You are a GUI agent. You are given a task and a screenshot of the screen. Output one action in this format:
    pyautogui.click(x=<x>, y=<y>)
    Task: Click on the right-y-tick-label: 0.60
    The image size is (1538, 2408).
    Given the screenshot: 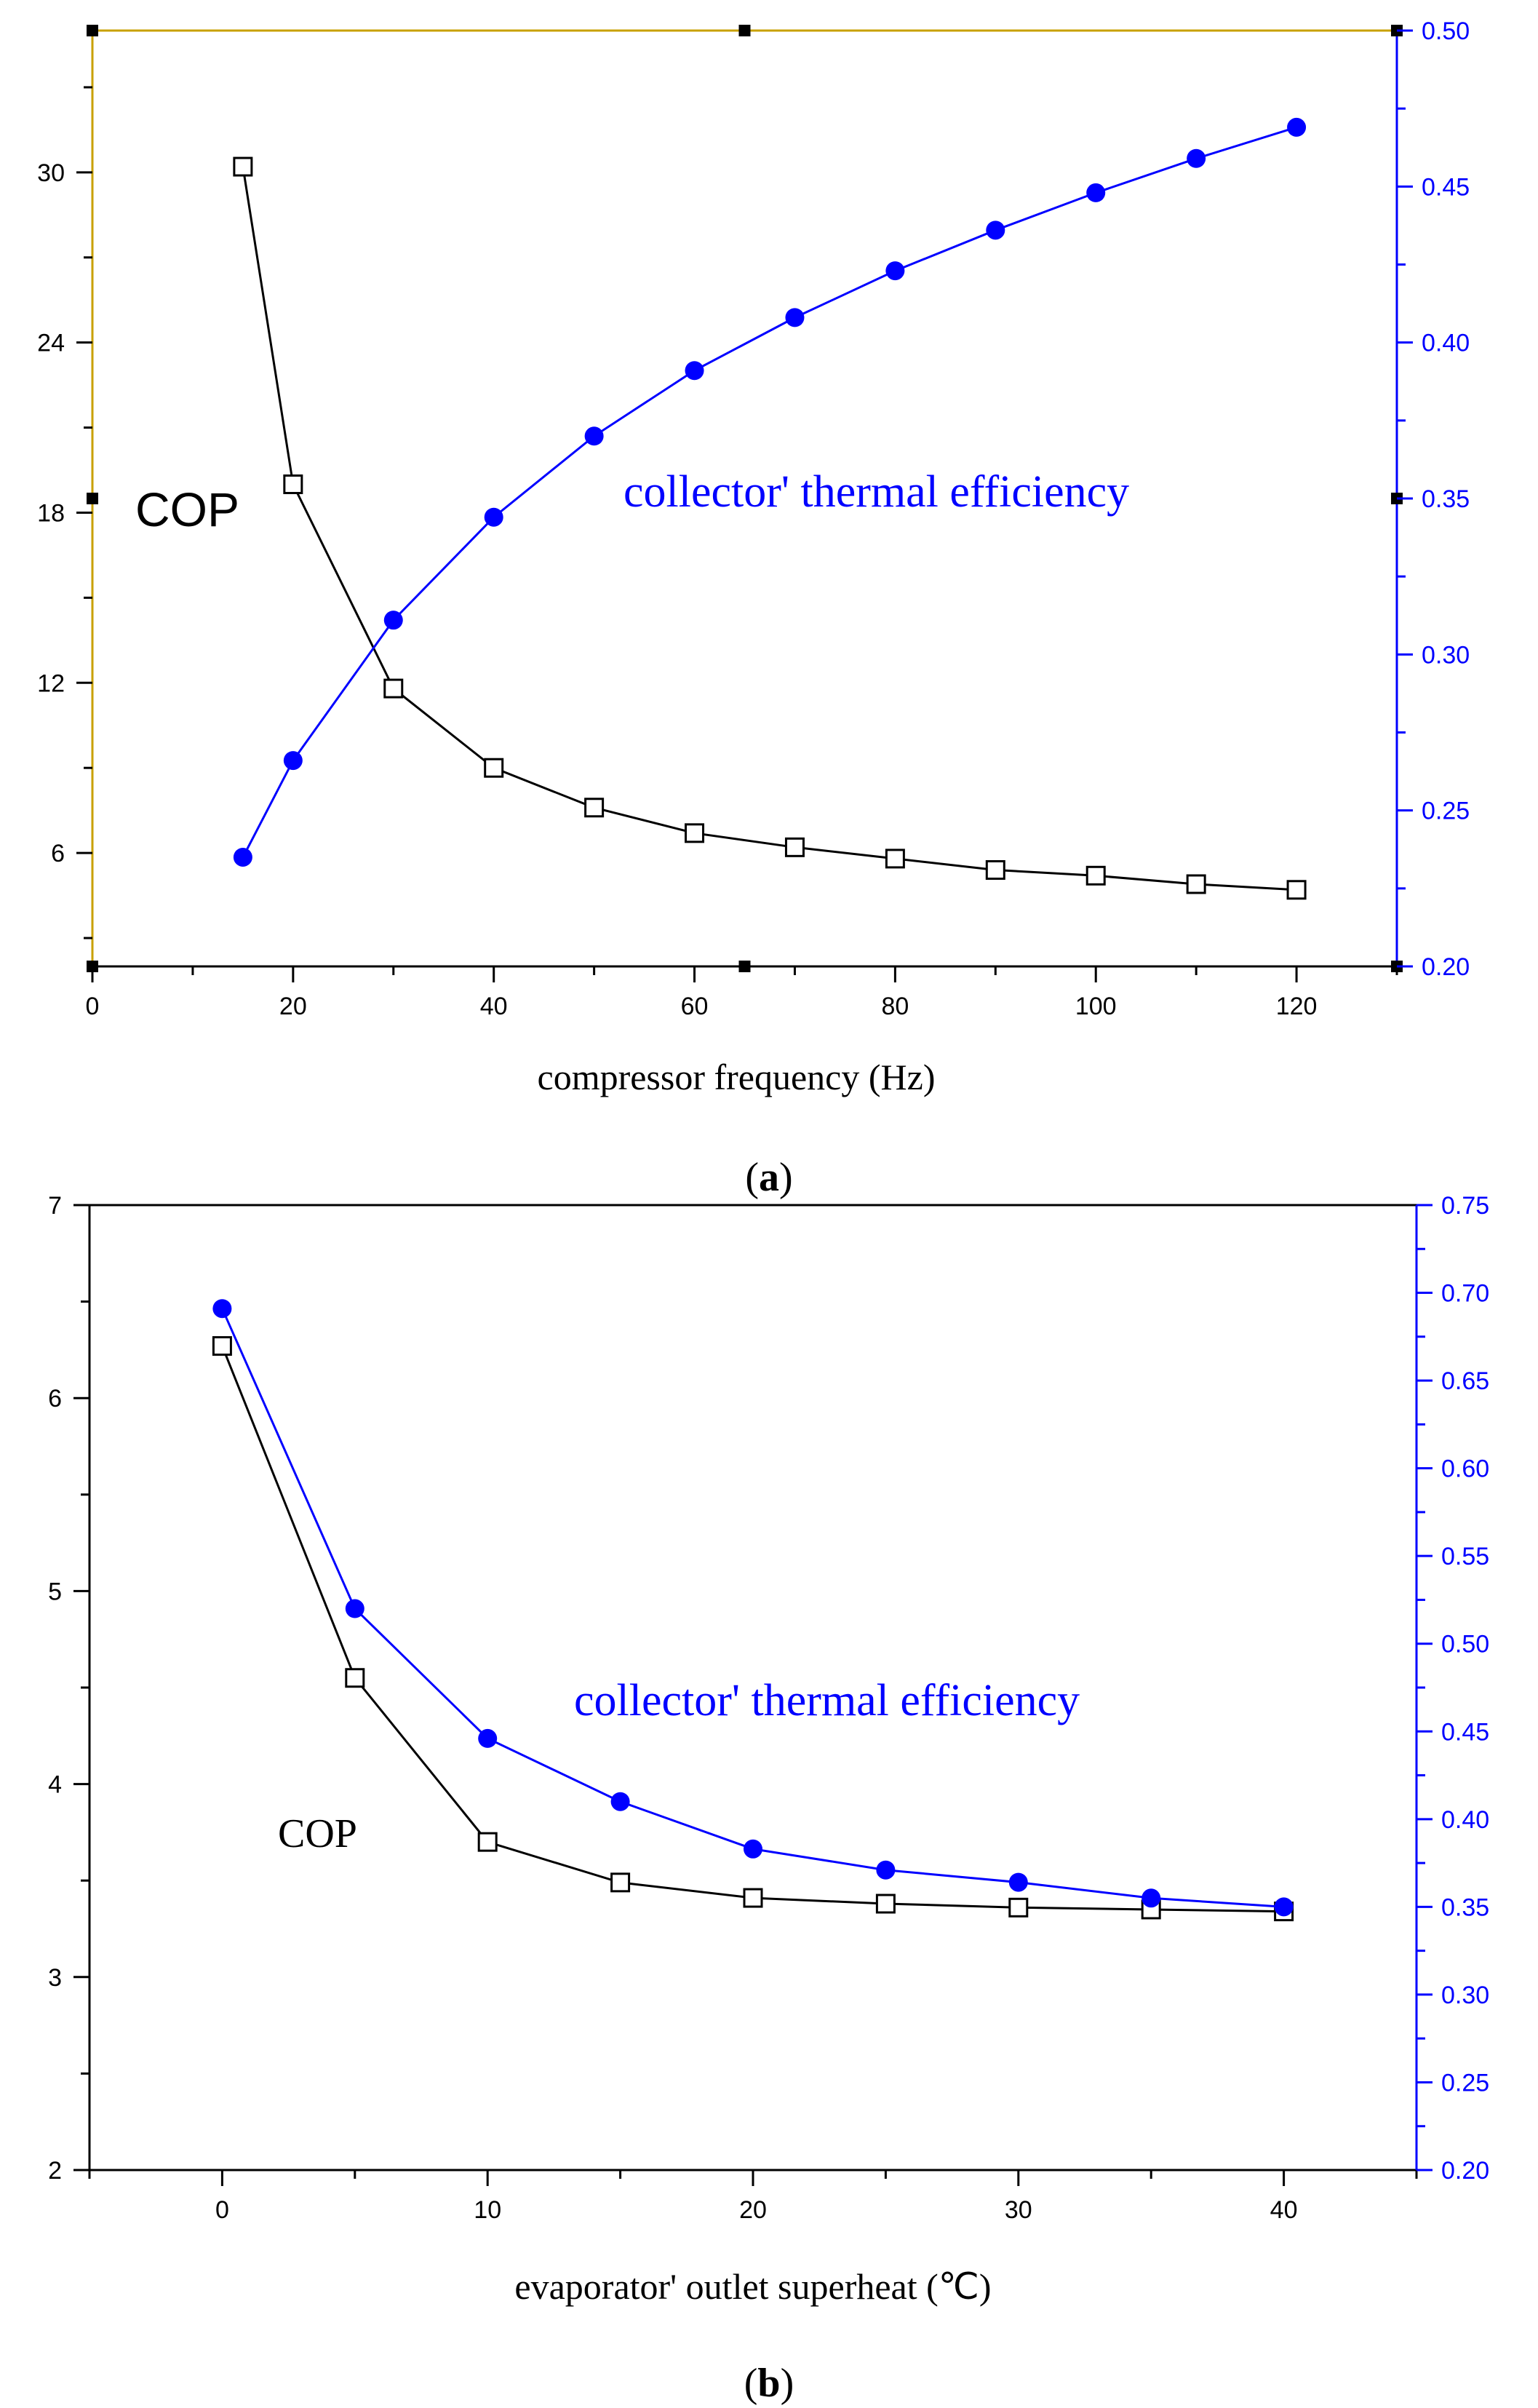 What is the action you would take?
    pyautogui.click(x=1465, y=1469)
    